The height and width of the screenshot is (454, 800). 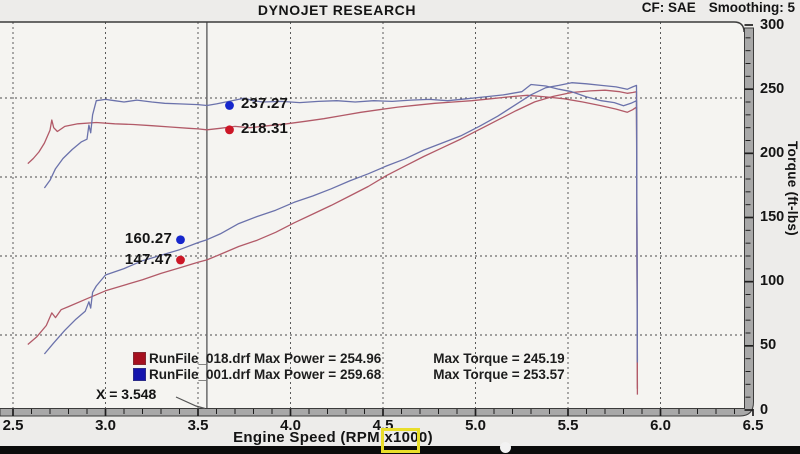 What do you see at coordinates (499, 358) in the screenshot?
I see `legend-torque-018: Max Torque = 245.19` at bounding box center [499, 358].